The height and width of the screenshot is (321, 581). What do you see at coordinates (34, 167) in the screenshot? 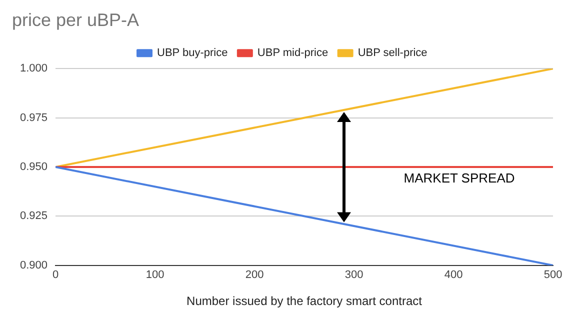
I see `y-tick-label: 0.950` at bounding box center [34, 167].